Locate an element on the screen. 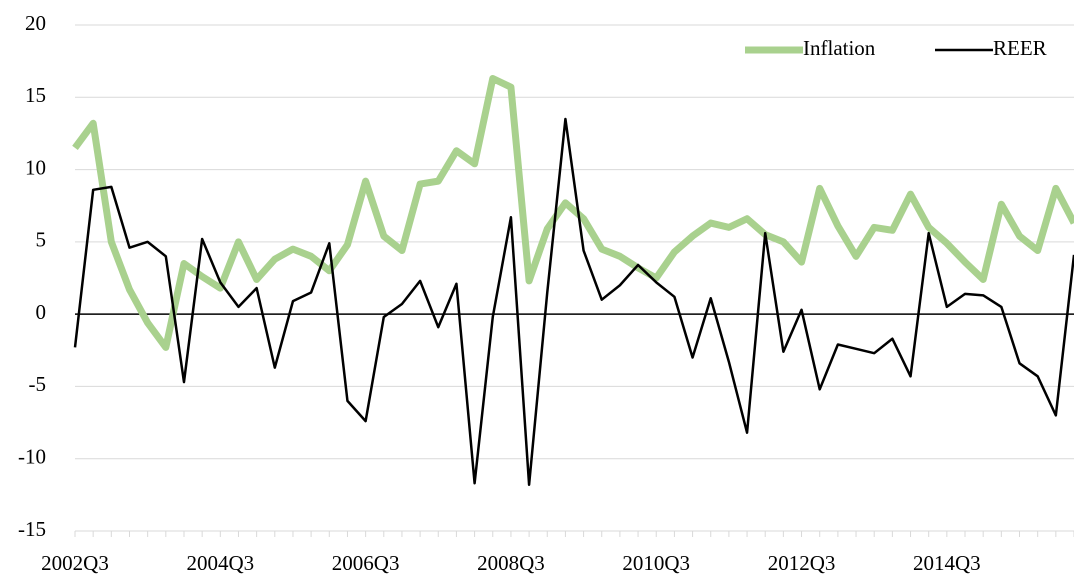 The height and width of the screenshot is (583, 1074). x-tick-label: 2008Q3 is located at coordinates (511, 563).